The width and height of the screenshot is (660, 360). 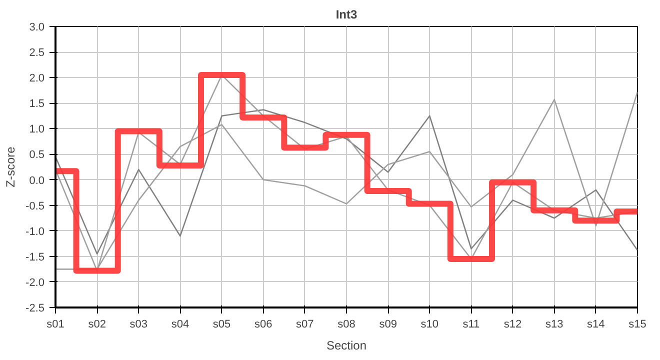 I want to click on y-axis-title: Z-score, so click(x=11, y=167).